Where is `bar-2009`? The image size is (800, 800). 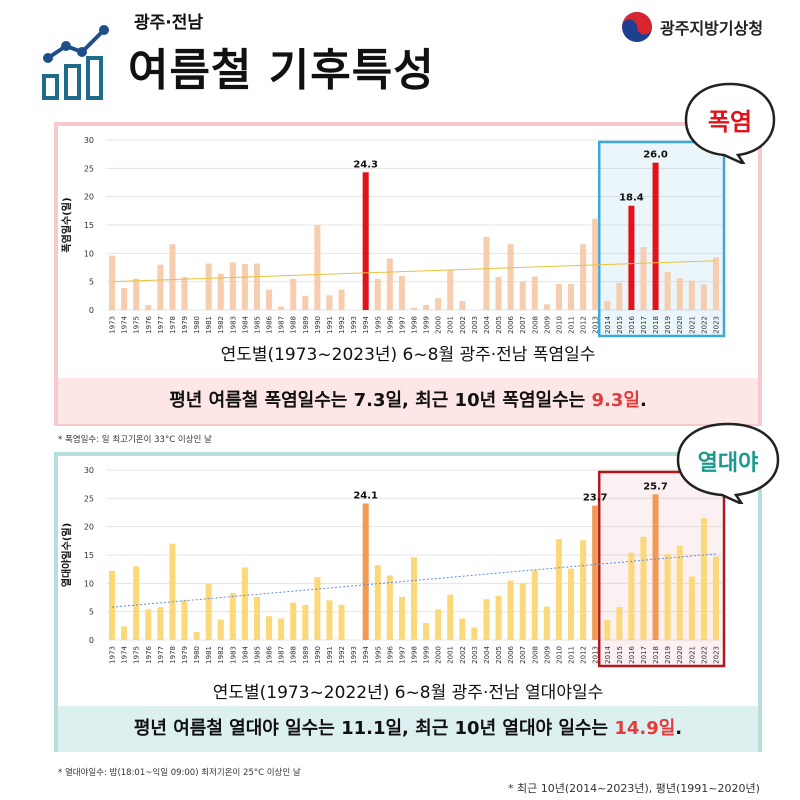
bar-2009 is located at coordinates (546, 307).